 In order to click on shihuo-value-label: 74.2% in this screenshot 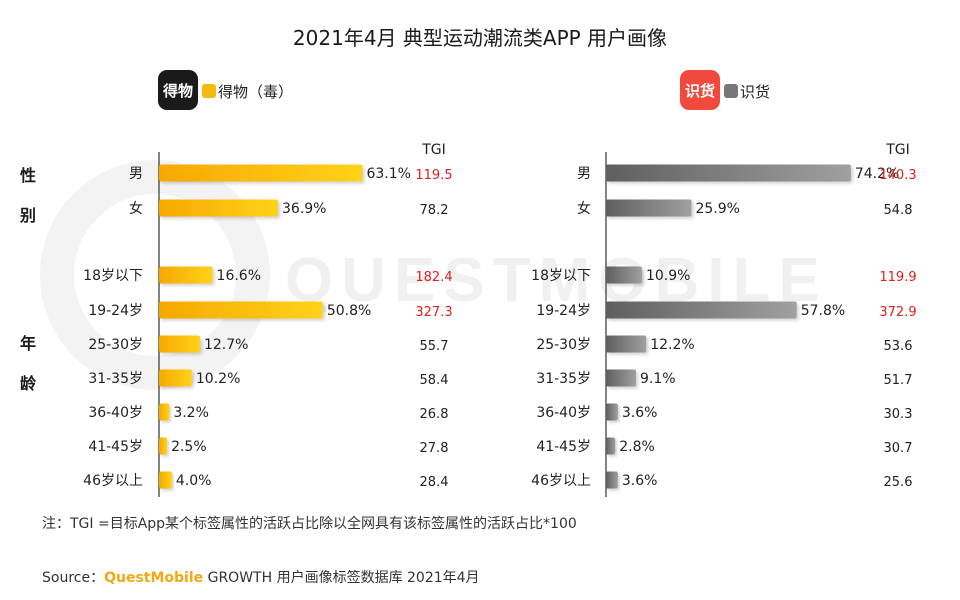, I will do `click(877, 174)`.